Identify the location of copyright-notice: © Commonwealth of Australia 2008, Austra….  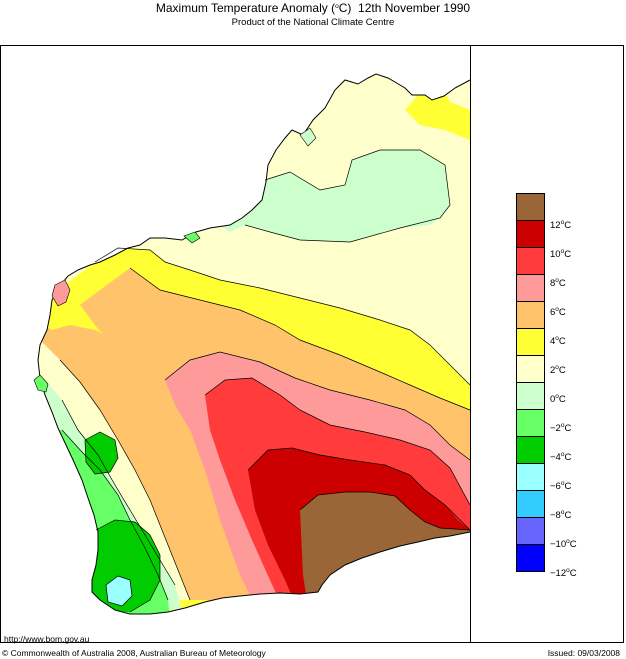
(134, 653).